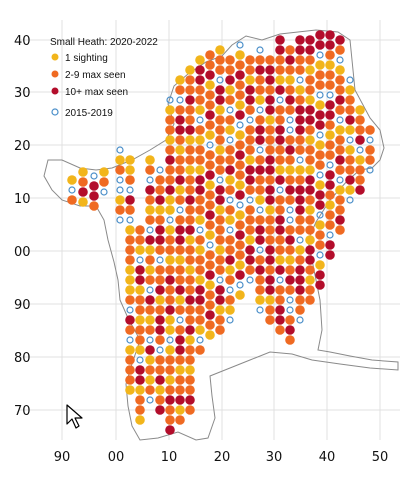 This screenshot has width=404, height=486. I want to click on legend-label-past: 2015-2019, so click(89, 113).